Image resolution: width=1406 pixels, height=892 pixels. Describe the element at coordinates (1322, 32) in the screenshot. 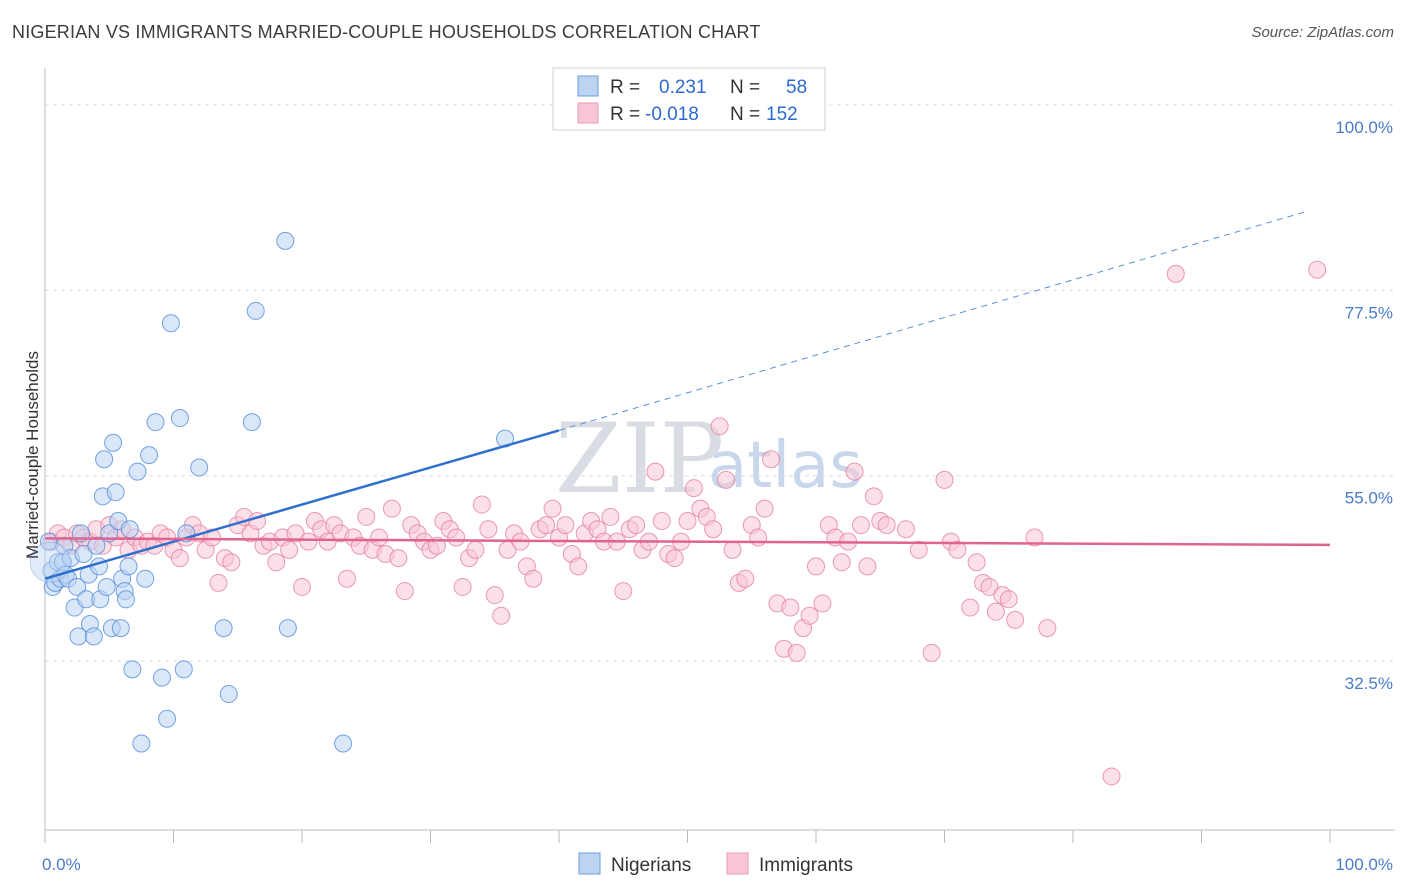

I see `source-label: Source: ZipAtlas.com` at that location.